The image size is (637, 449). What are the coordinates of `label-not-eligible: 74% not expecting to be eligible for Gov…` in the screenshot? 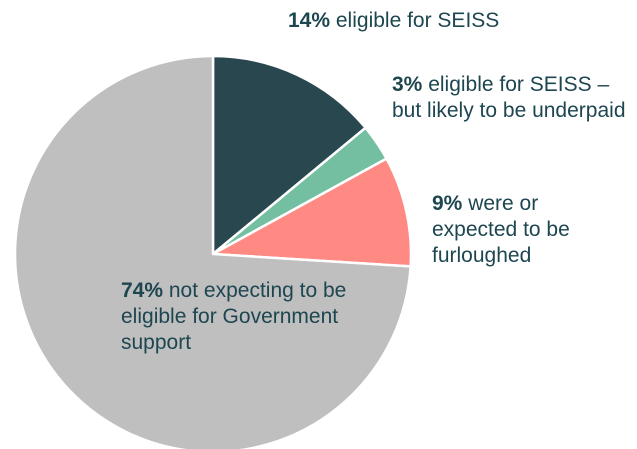 It's located at (237, 317).